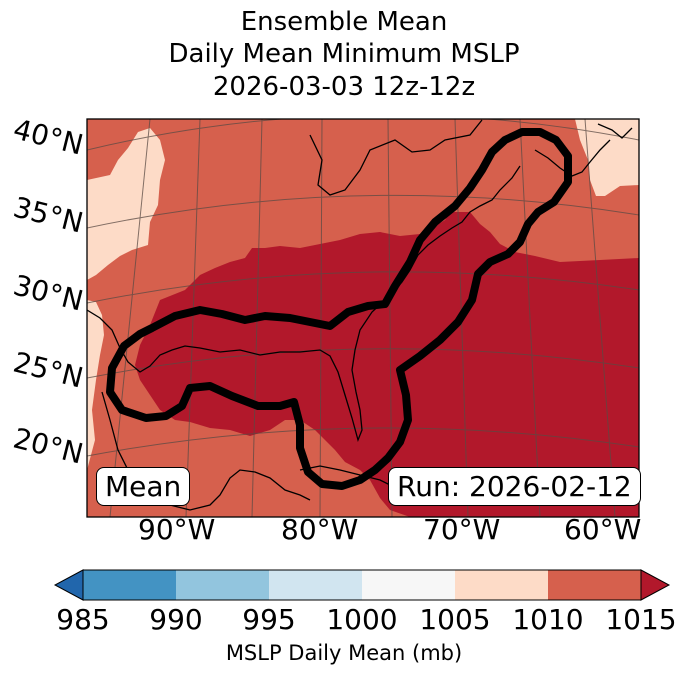 This screenshot has height=674, width=688. I want to click on colorbar-tick-990: 990, so click(176, 619).